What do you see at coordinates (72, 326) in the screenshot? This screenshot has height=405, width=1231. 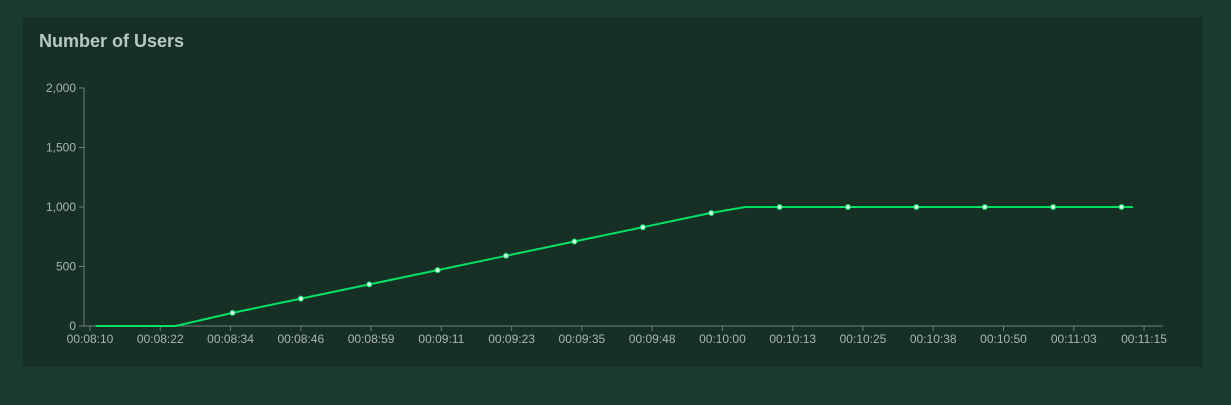 I see `y-tick-label: 0` at bounding box center [72, 326].